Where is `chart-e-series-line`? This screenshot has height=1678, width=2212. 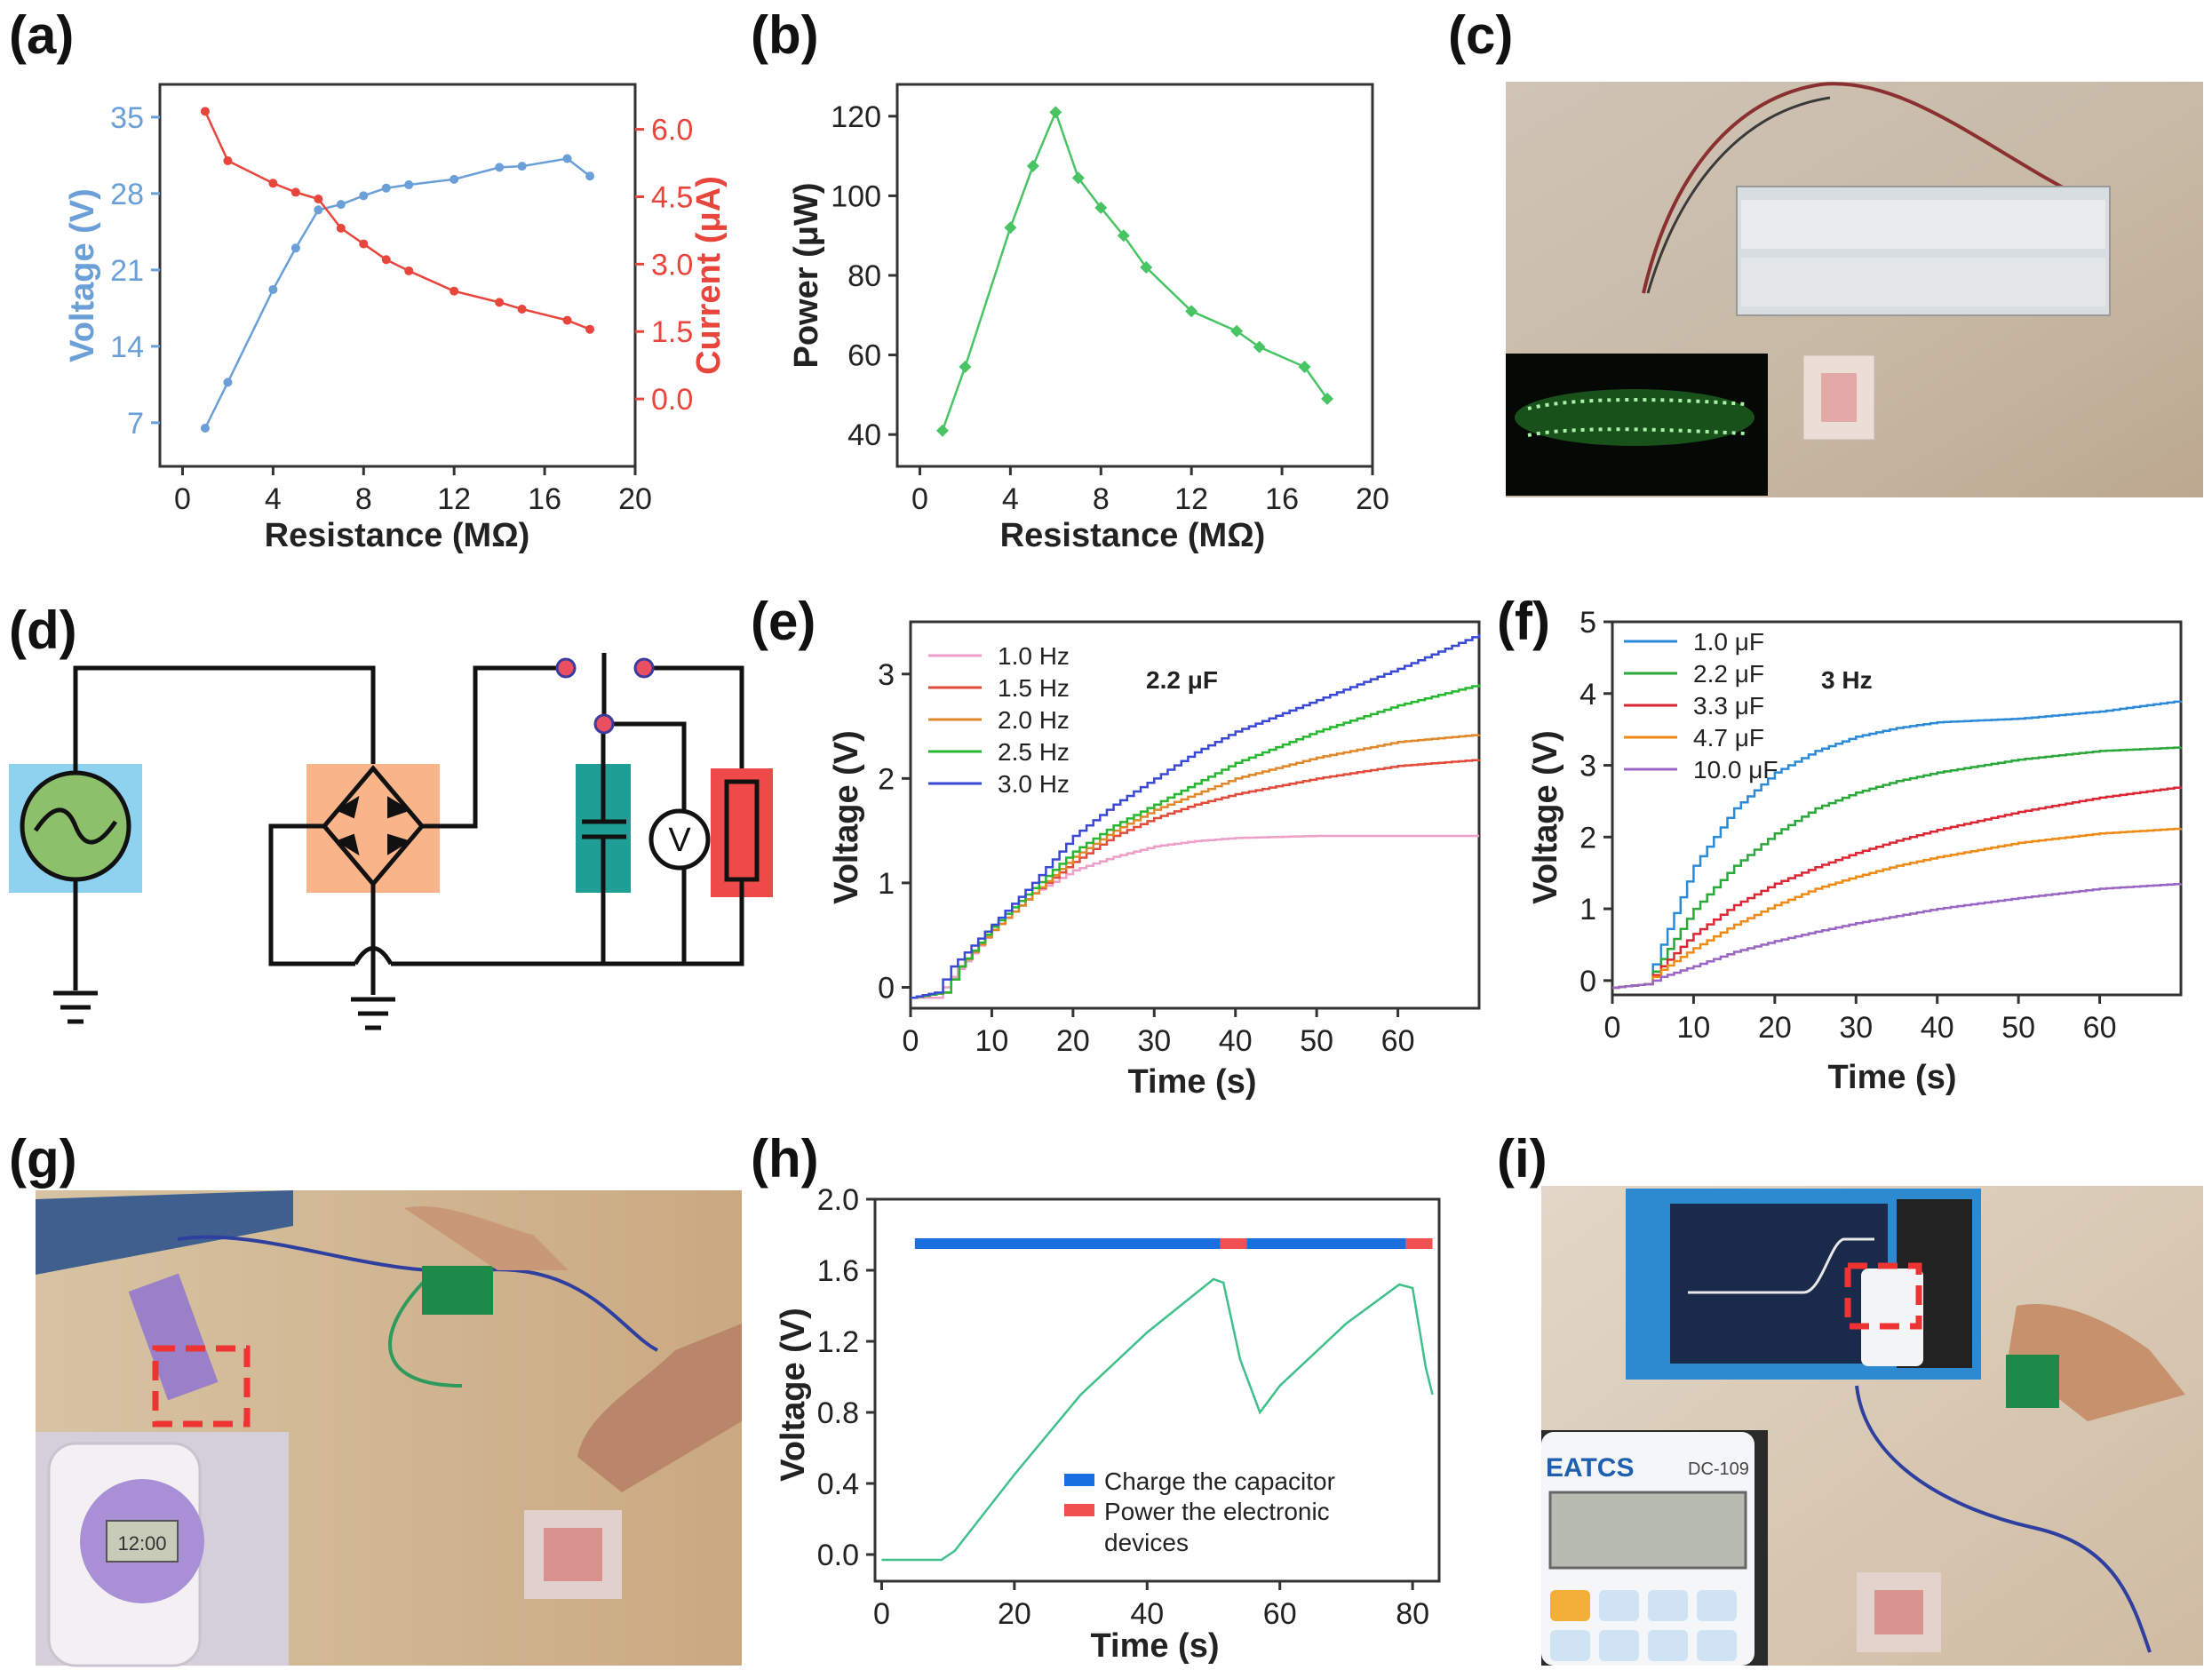 chart-e-series-line is located at coordinates (1196, 867).